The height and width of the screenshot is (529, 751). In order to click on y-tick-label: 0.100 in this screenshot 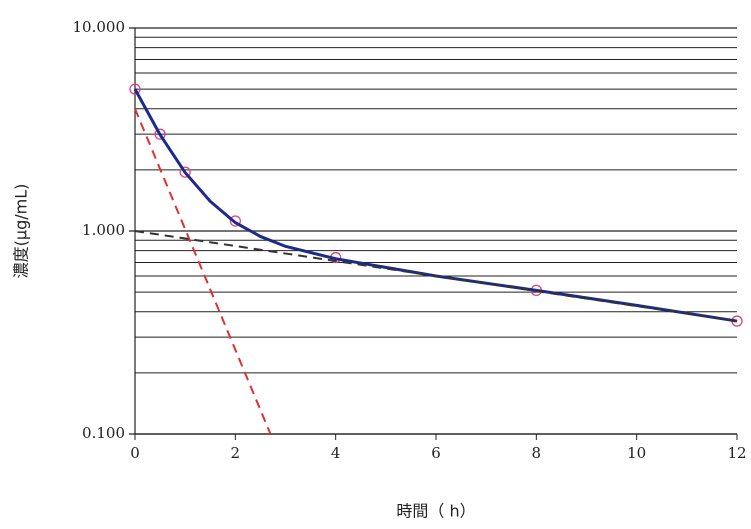, I will do `click(103, 433)`.